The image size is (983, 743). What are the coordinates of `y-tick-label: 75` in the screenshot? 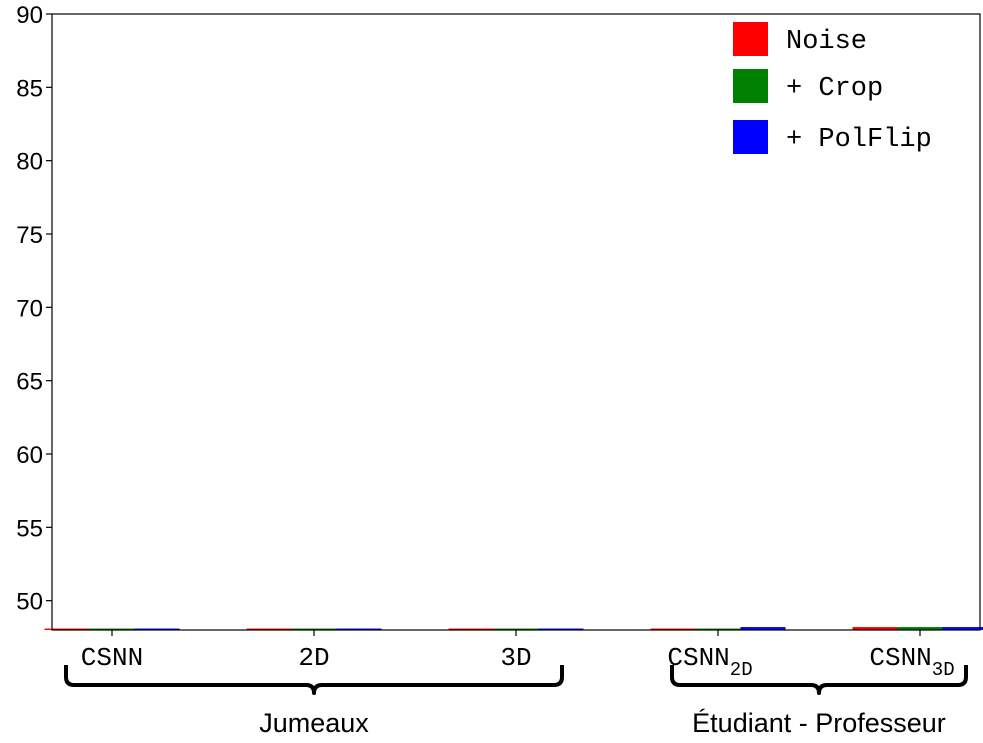 It's located at (29, 235).